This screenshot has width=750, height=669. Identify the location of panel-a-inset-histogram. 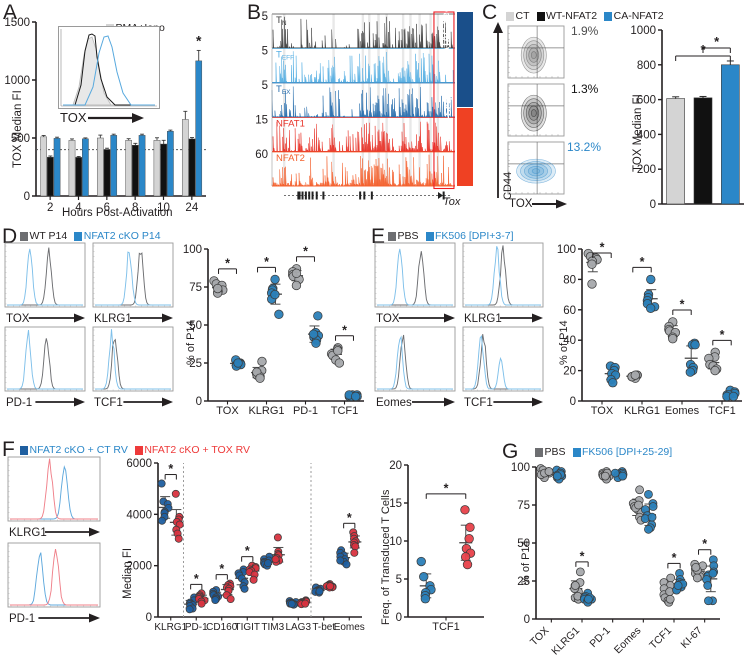
(109, 67).